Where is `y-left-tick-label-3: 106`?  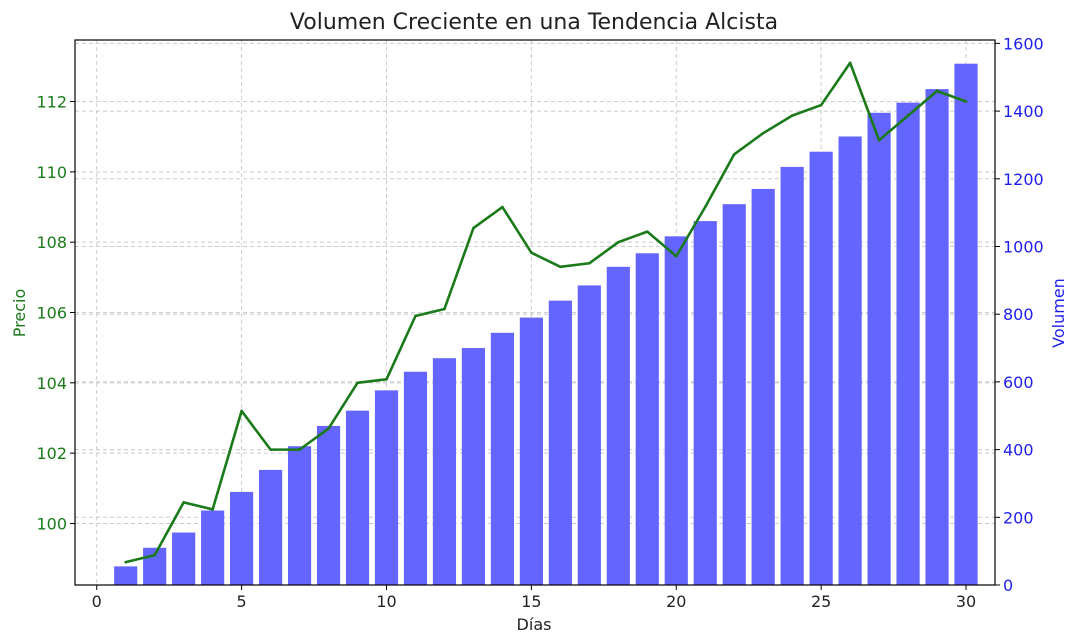 y-left-tick-label-3: 106 is located at coordinates (51, 313).